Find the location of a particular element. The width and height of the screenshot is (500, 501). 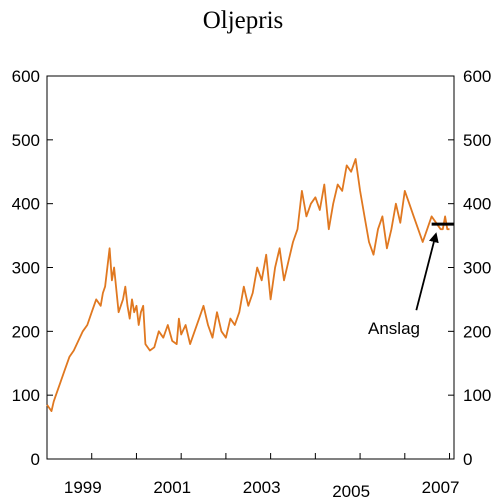

right-y-tick-label: 100 is located at coordinates (477, 395).